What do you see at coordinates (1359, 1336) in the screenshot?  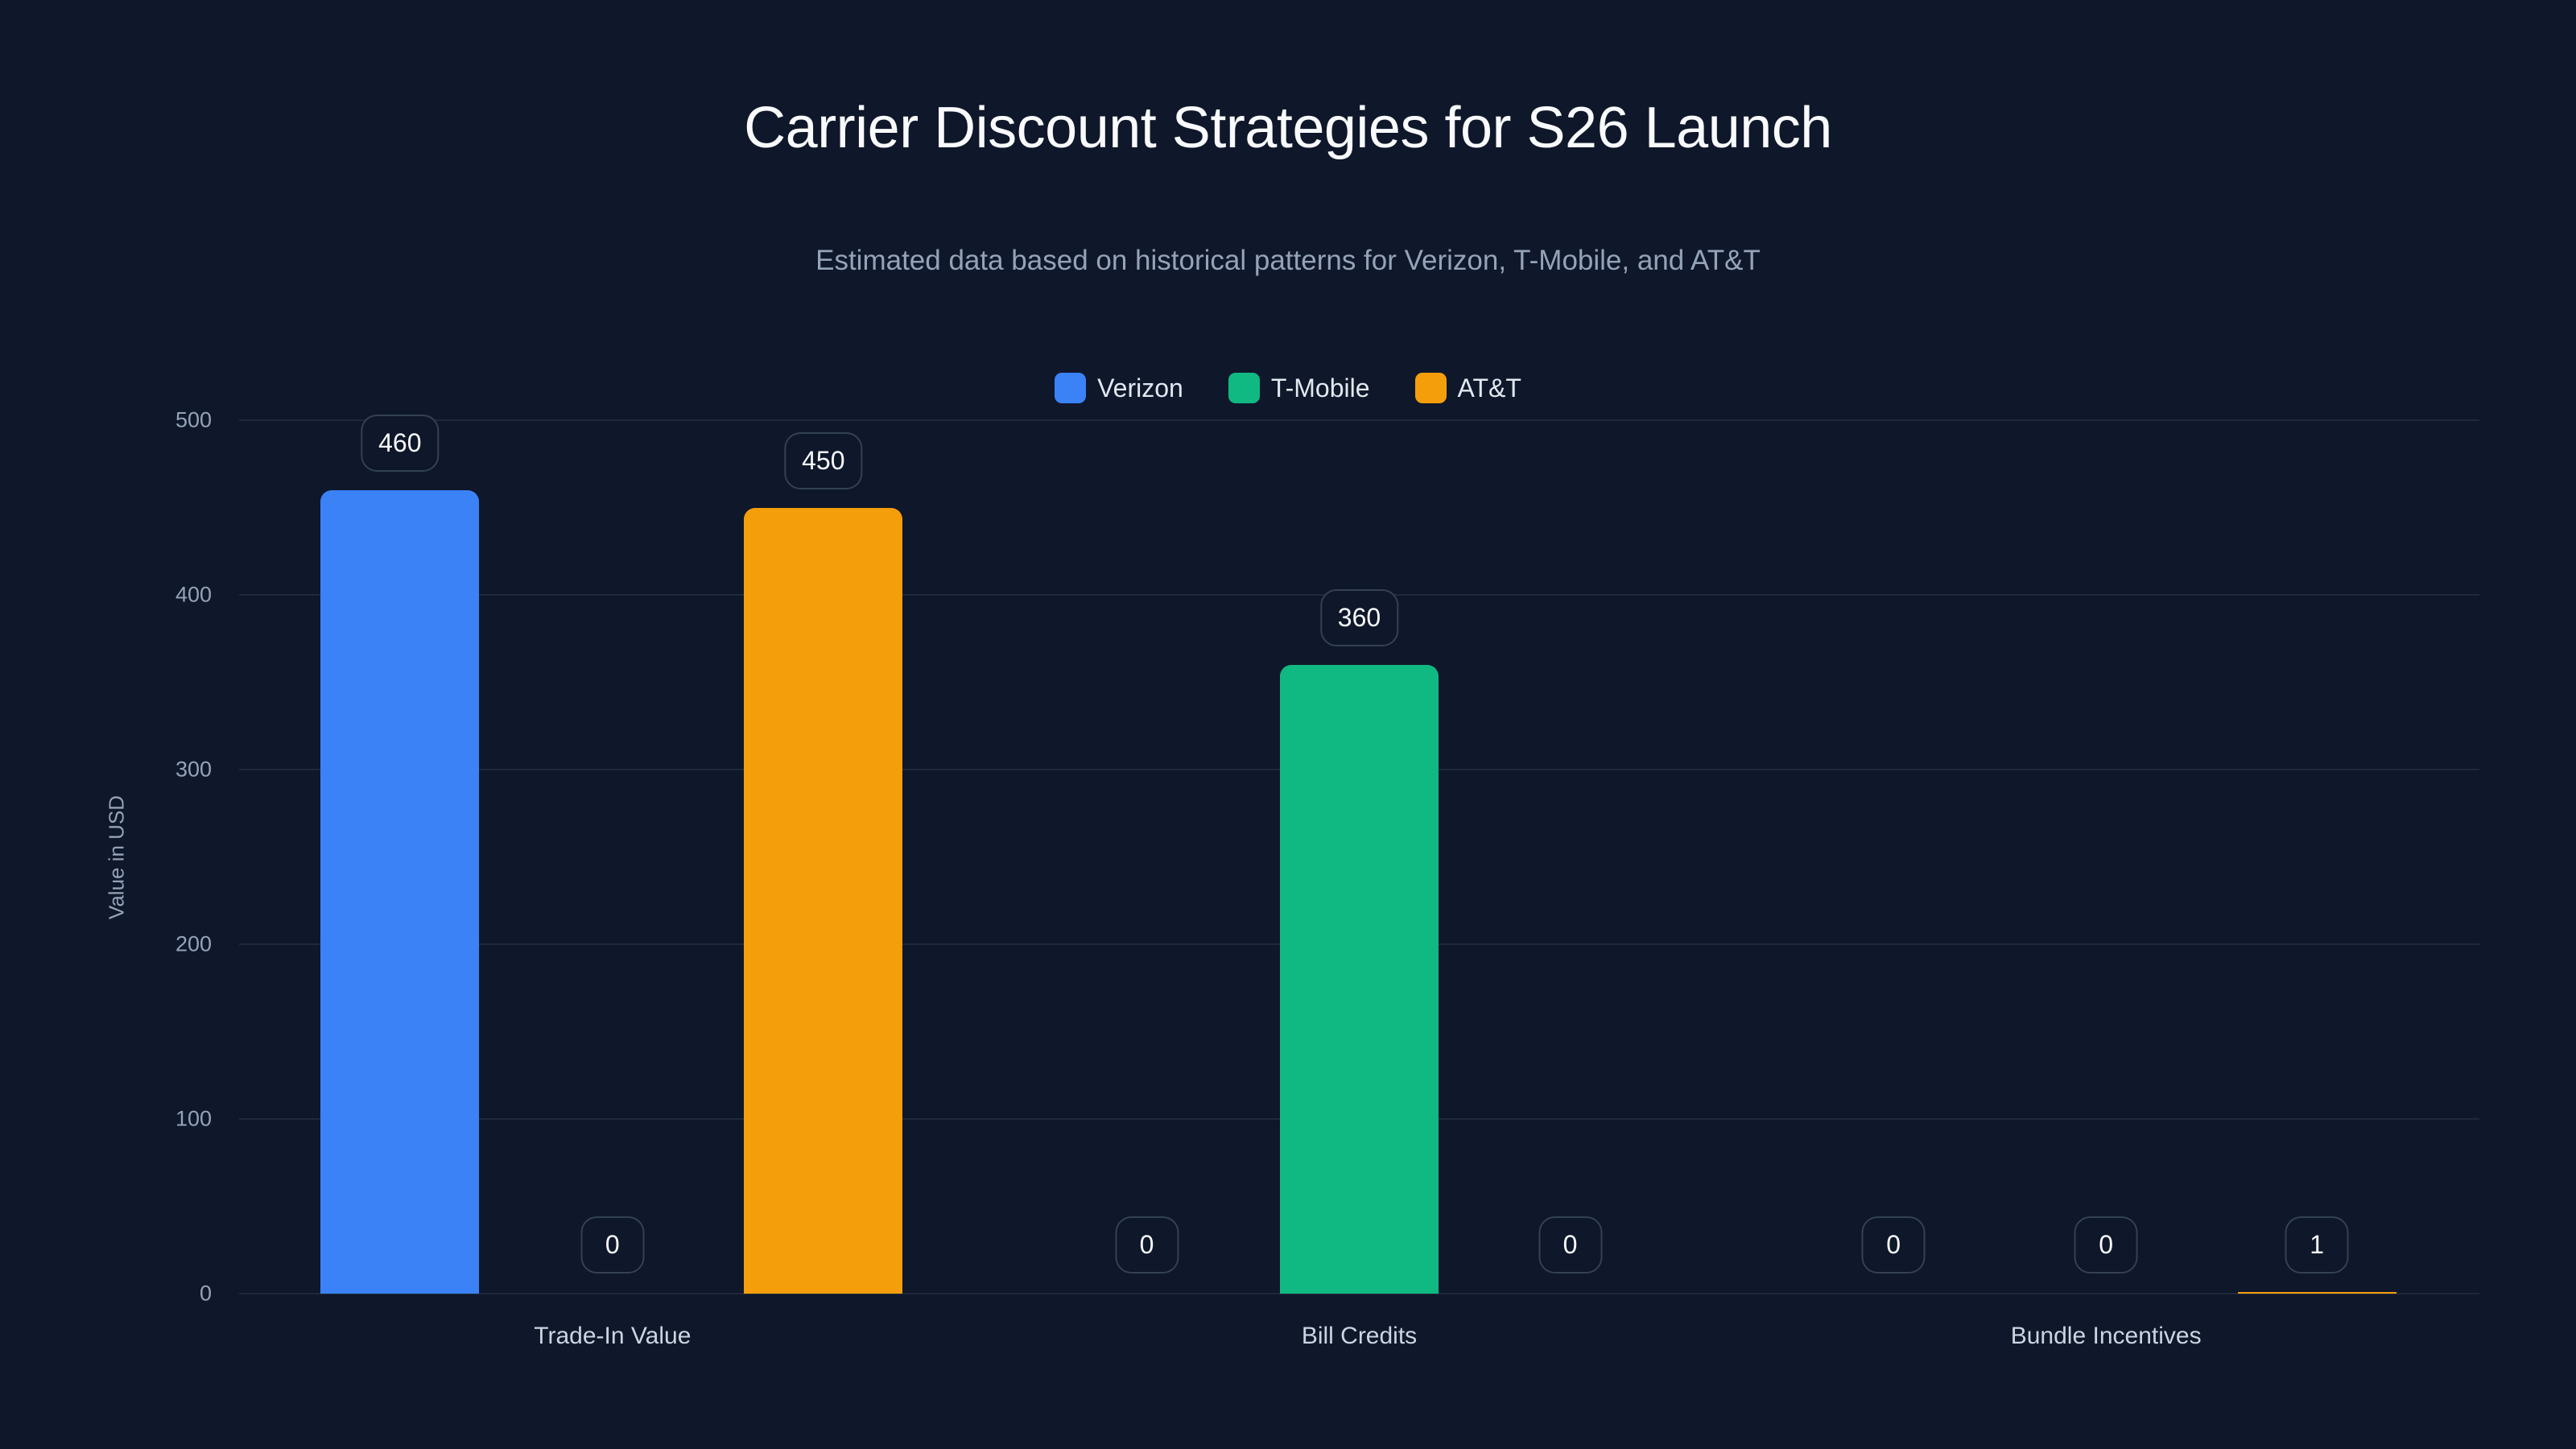 I see `x-tick-label: Bill Credits` at bounding box center [1359, 1336].